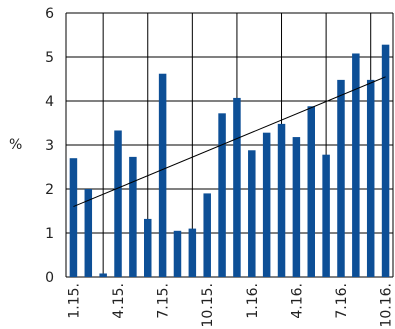 The height and width of the screenshot is (329, 395). What do you see at coordinates (342, 301) in the screenshot?
I see `x-tick-label: 7.16.` at bounding box center [342, 301].